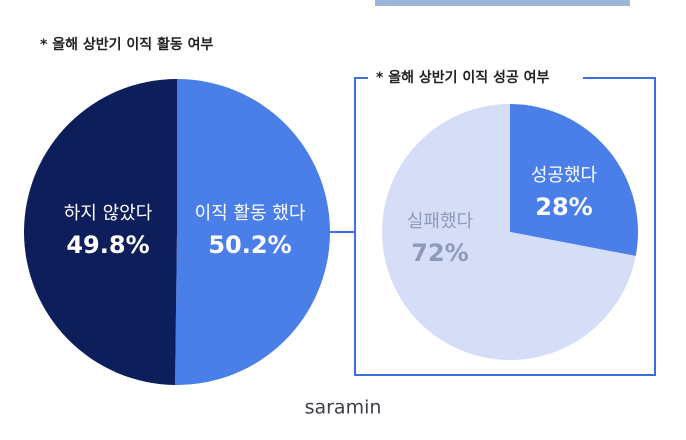 This screenshot has height=440, width=686. I want to click on slice-label: 하지 않았다, so click(108, 213).